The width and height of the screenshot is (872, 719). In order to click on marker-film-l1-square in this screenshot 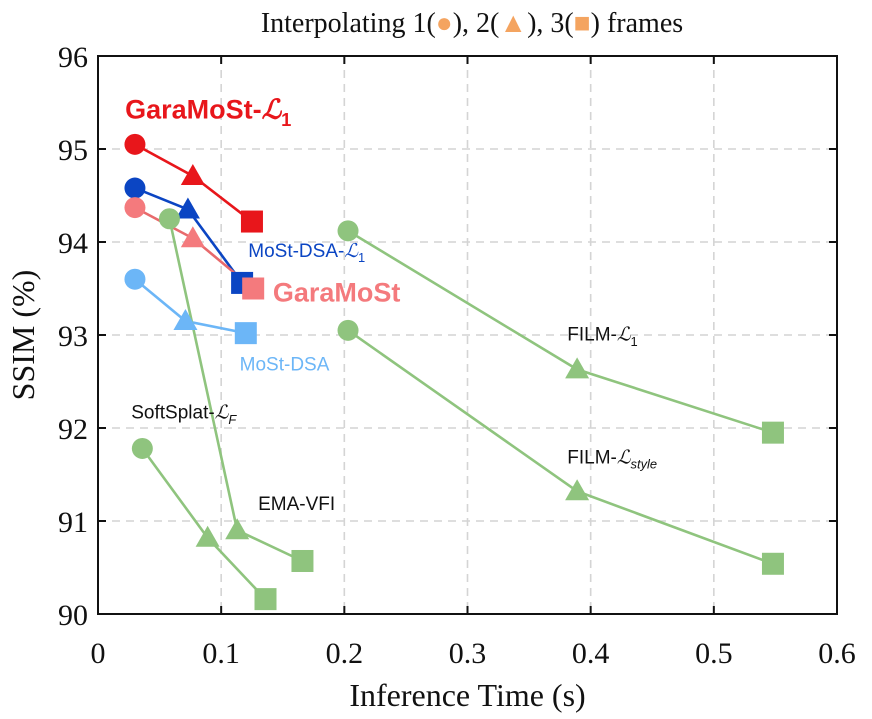, I will do `click(772, 432)`.